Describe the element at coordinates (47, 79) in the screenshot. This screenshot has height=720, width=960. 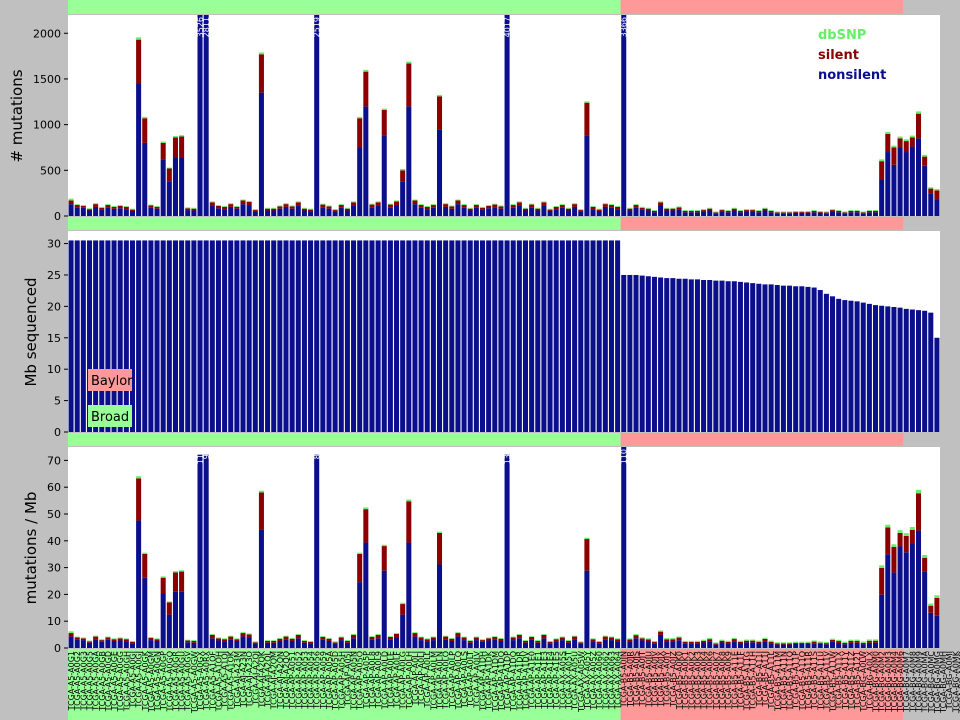
I see `mutations-tick-label-3: 1500` at that location.